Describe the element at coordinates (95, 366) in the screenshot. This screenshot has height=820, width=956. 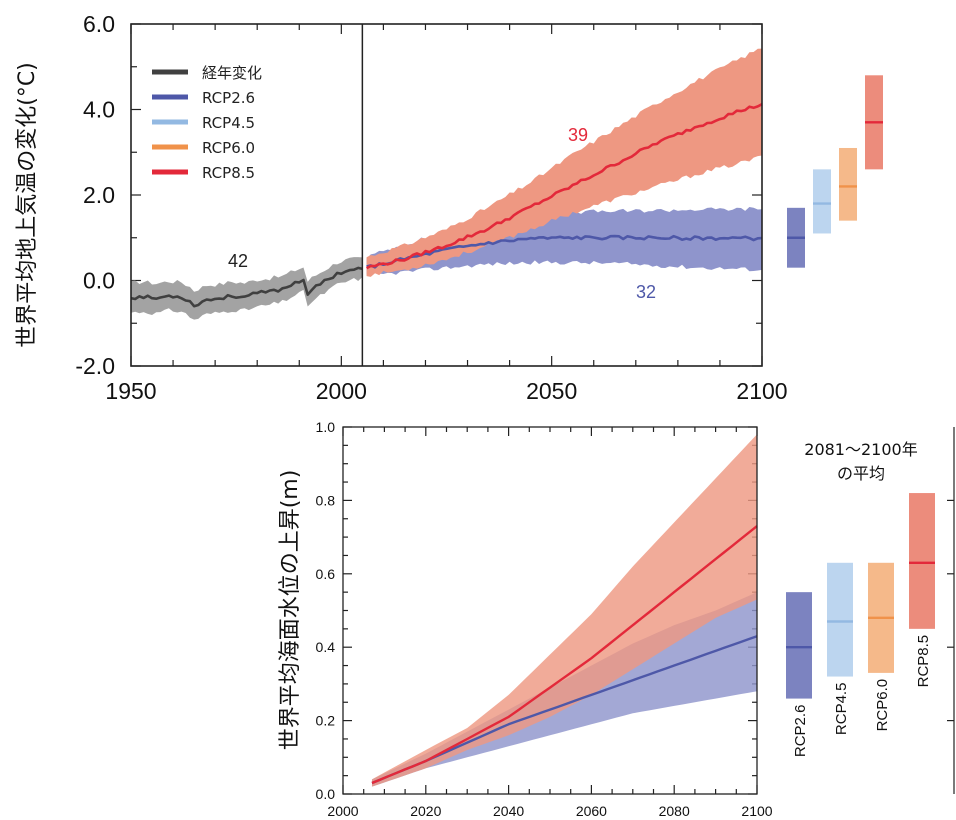
I see `y-tick-label-20: -2.0` at that location.